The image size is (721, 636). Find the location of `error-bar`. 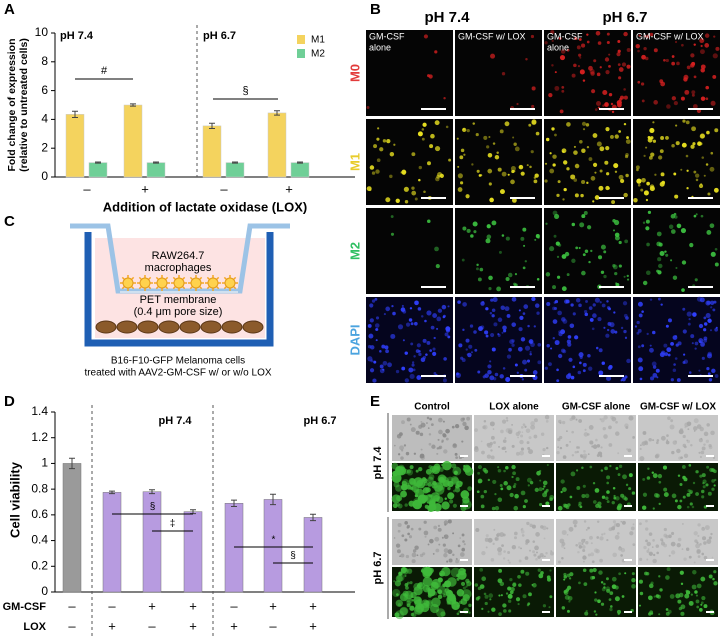

error-bar is located at coordinates (273, 499).